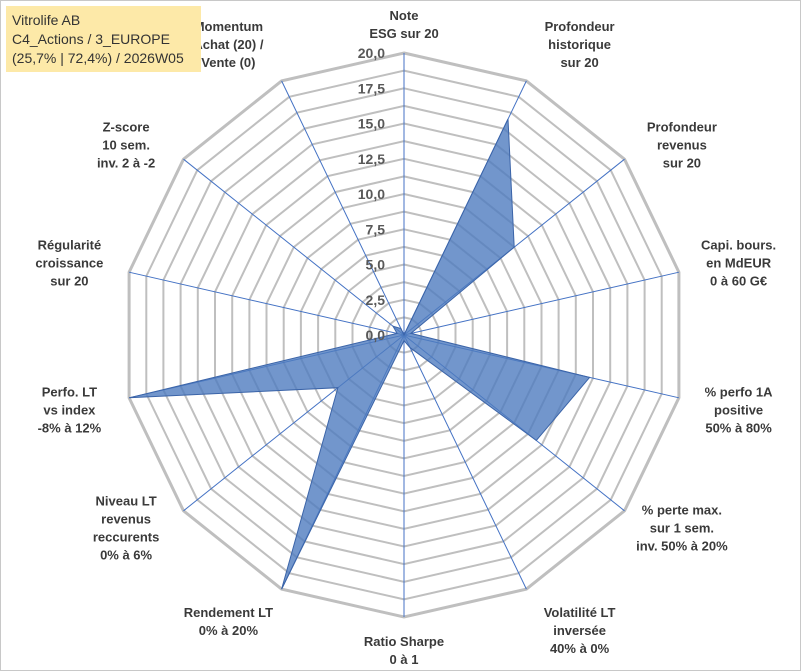 Image resolution: width=801 pixels, height=671 pixels. I want to click on tick-label: 2,5, so click(376, 300).